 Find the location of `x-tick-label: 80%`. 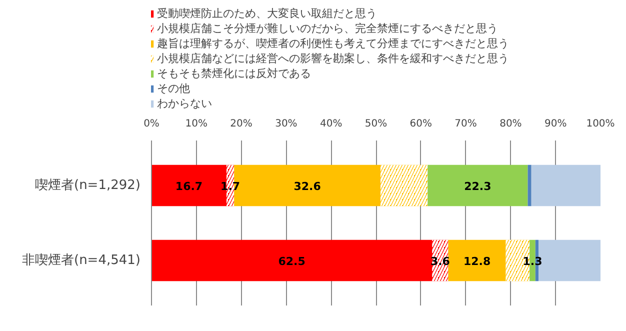

x-tick-label: 80% is located at coordinates (511, 124).